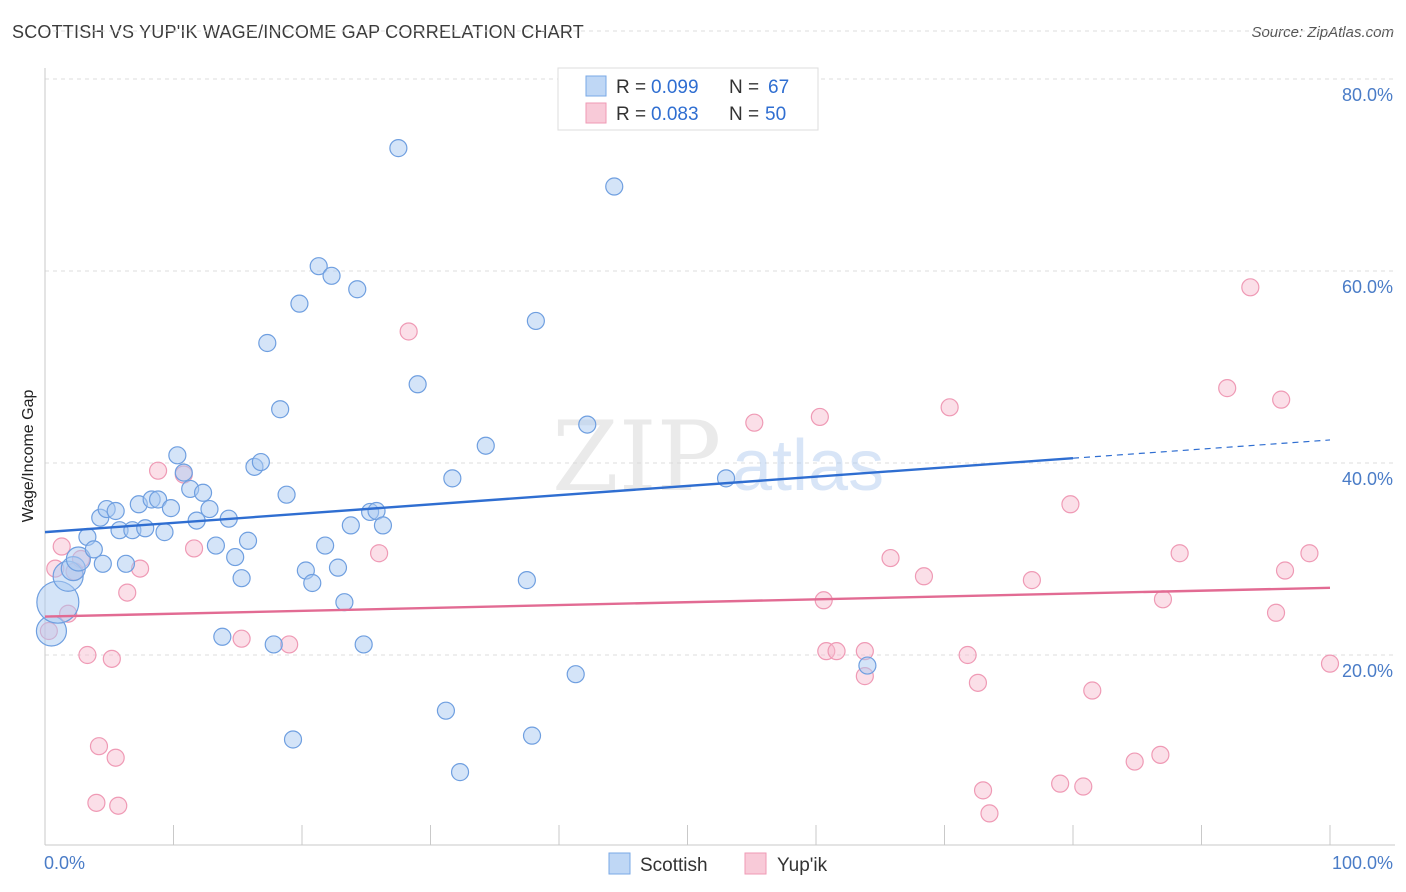 The image size is (1406, 892). I want to click on x-tick-label: 100.0%, so click(1362, 863).